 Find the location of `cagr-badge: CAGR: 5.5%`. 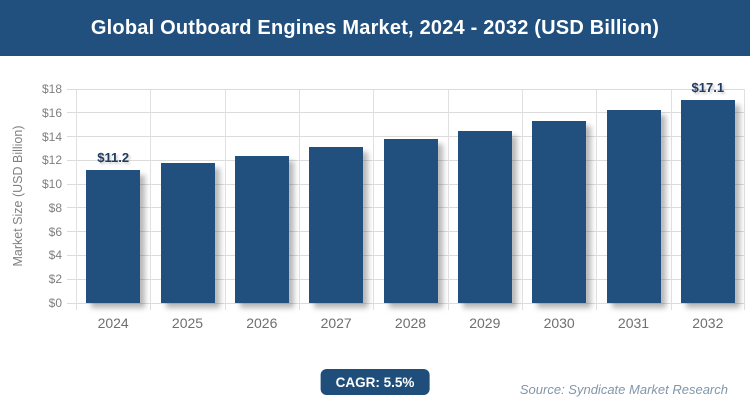

cagr-badge: CAGR: 5.5% is located at coordinates (375, 382).